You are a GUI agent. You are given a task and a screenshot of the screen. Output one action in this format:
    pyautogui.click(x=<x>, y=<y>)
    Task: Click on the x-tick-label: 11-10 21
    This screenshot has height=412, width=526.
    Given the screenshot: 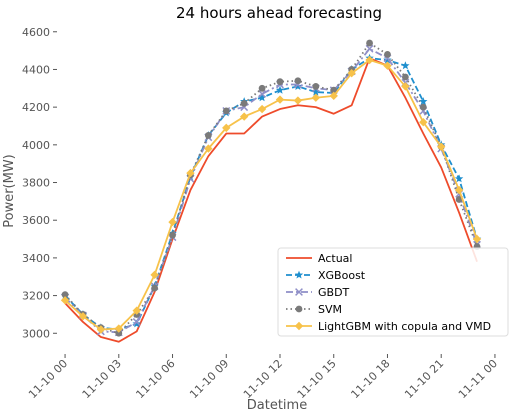 What is the action you would take?
    pyautogui.click(x=424, y=379)
    